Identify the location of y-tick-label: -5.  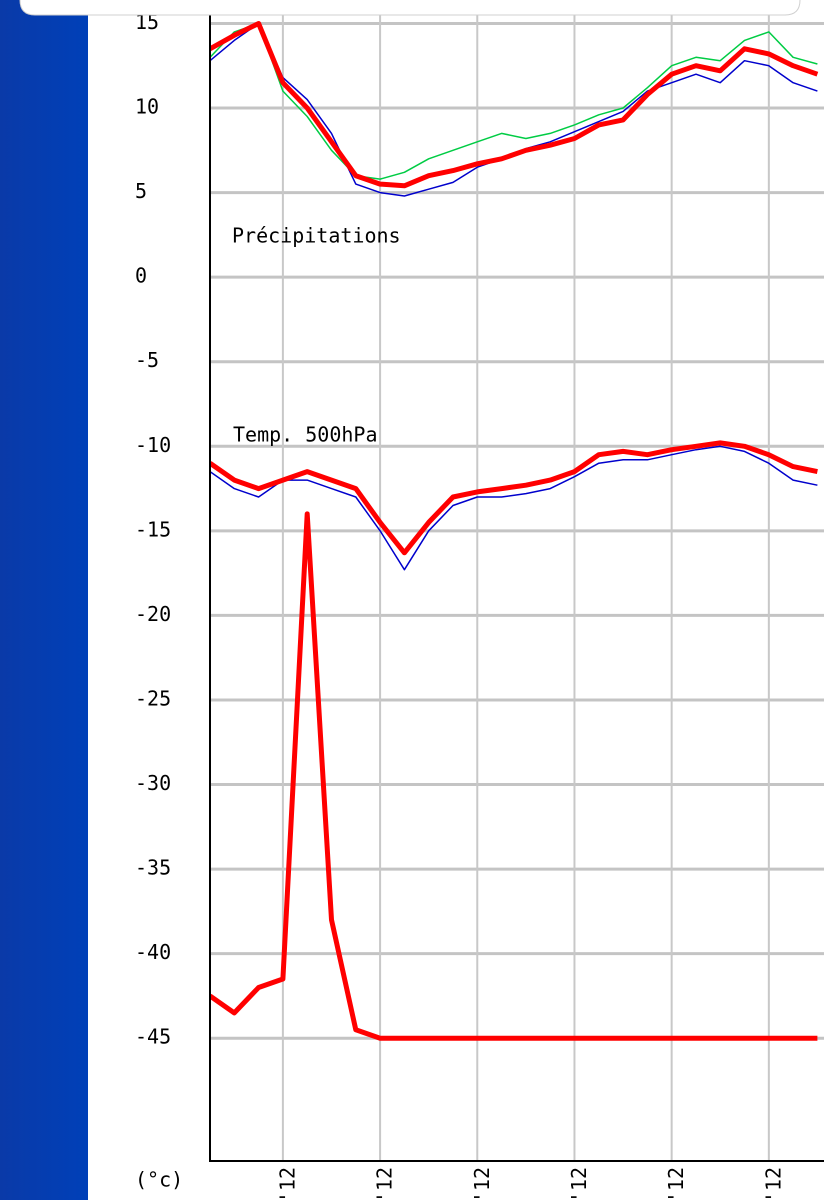
(147, 360).